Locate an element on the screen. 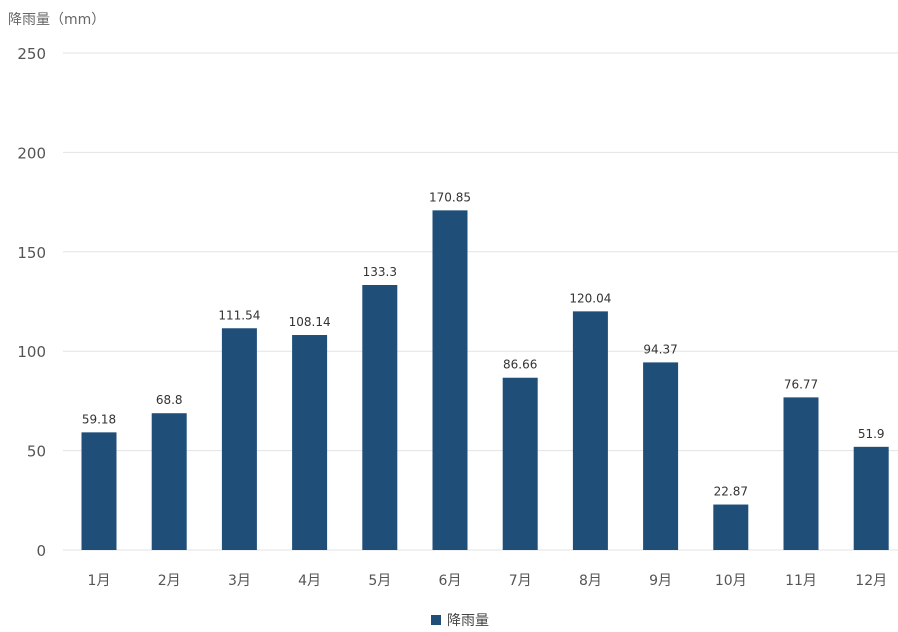 The height and width of the screenshot is (632, 898). x-tick-label: 8月 is located at coordinates (590, 581).